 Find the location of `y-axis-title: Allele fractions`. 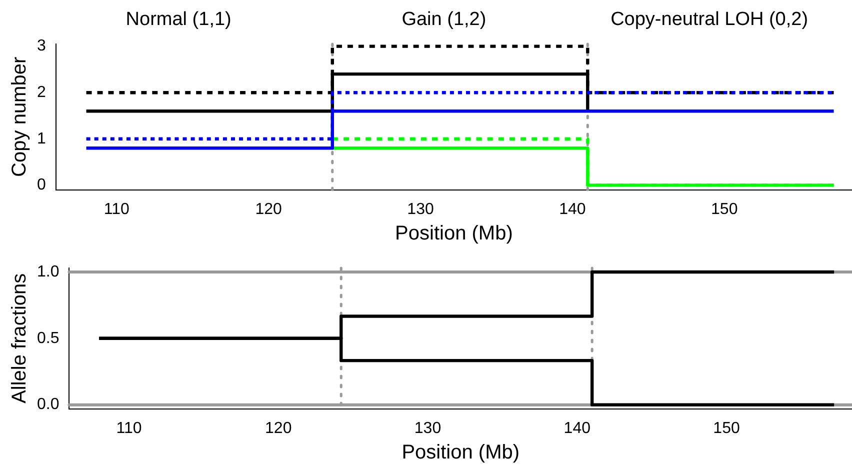

y-axis-title: Allele fractions is located at coordinates (19, 338).